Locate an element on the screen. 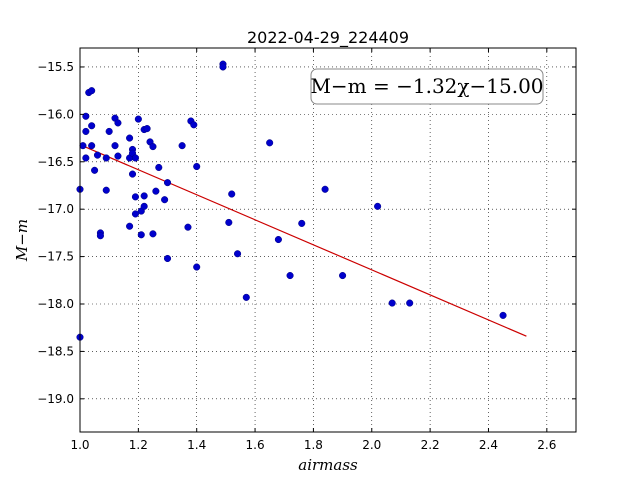  y-tick-label: −17.0 is located at coordinates (55, 209).